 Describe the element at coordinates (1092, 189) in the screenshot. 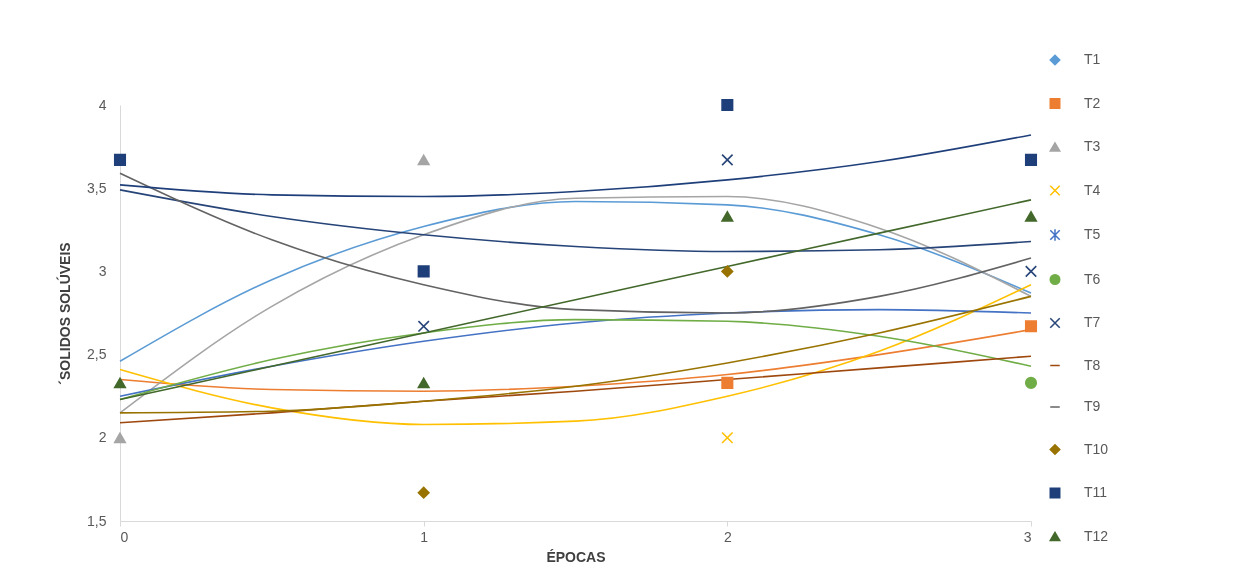

I see `legend-label: T4` at that location.